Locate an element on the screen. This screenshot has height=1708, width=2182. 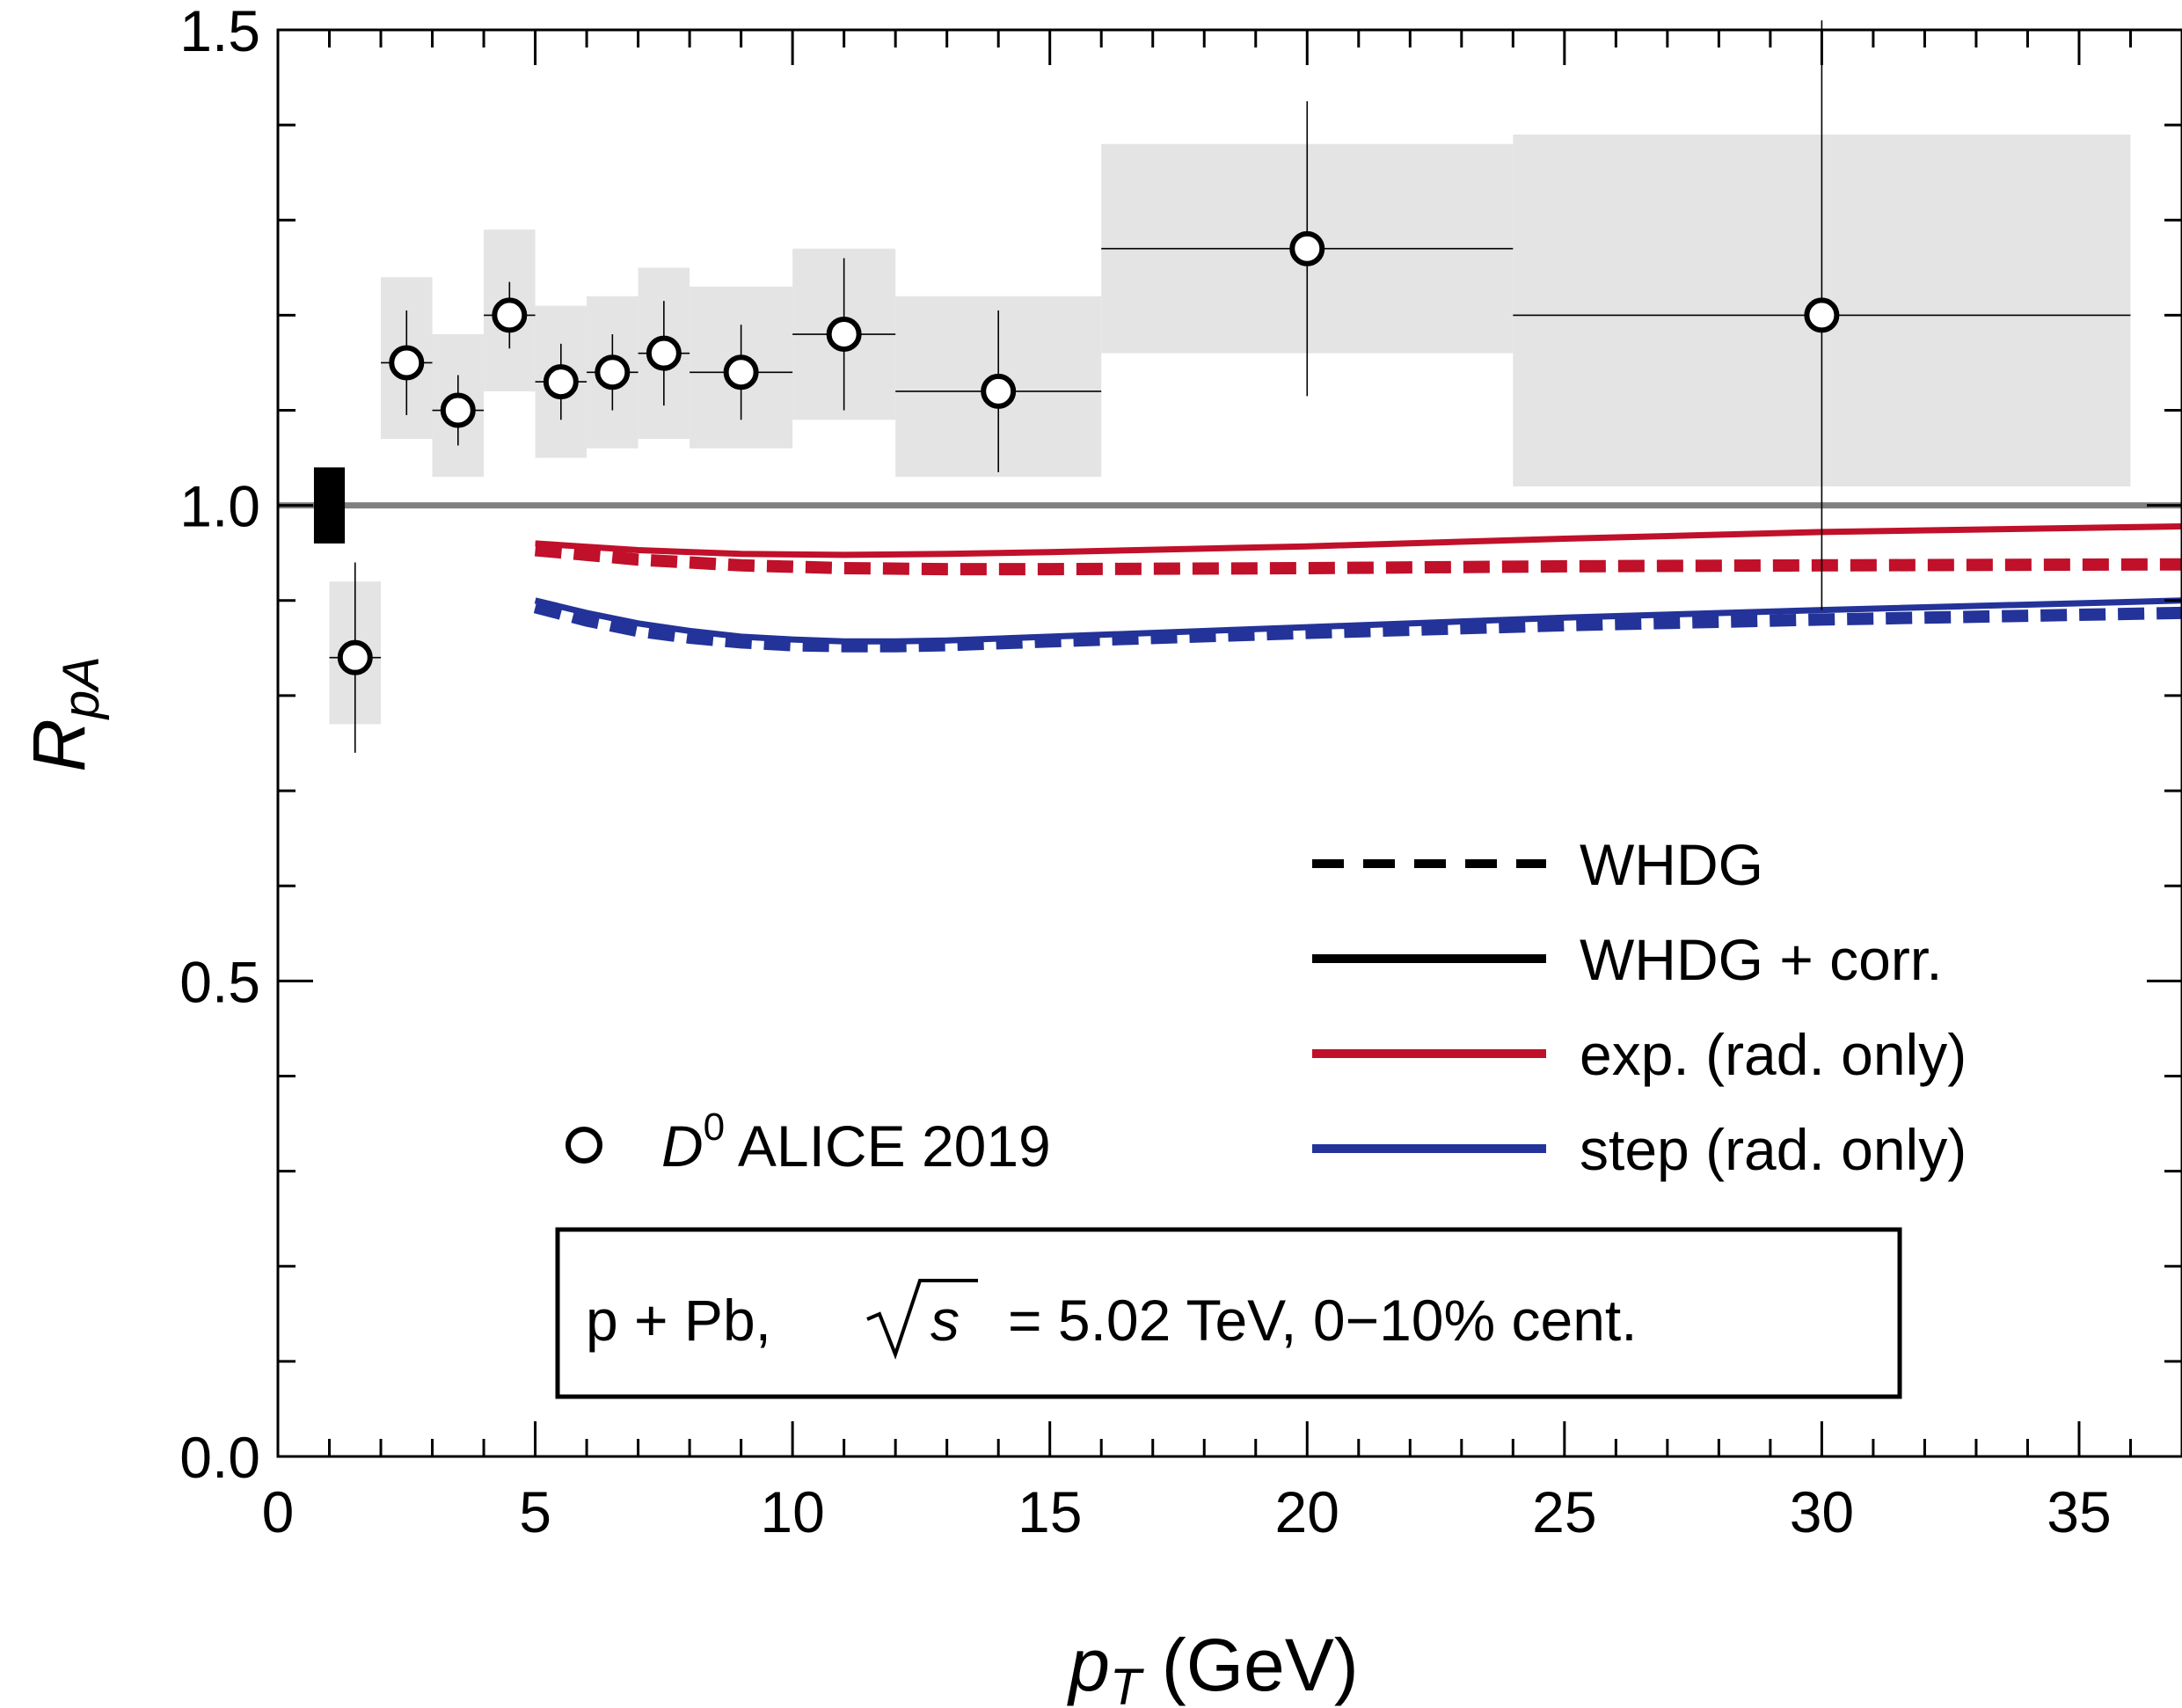
x-axis-label-unit: (GeV) is located at coordinates (1249, 1665).